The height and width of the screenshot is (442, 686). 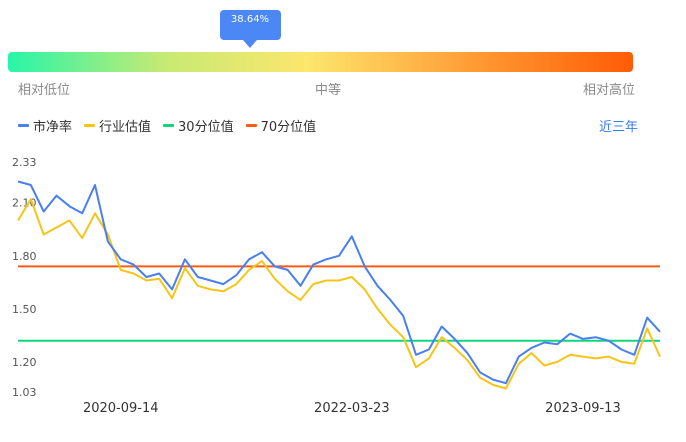 What do you see at coordinates (44, 90) in the screenshot?
I see `scale-low-label: 相对低位` at bounding box center [44, 90].